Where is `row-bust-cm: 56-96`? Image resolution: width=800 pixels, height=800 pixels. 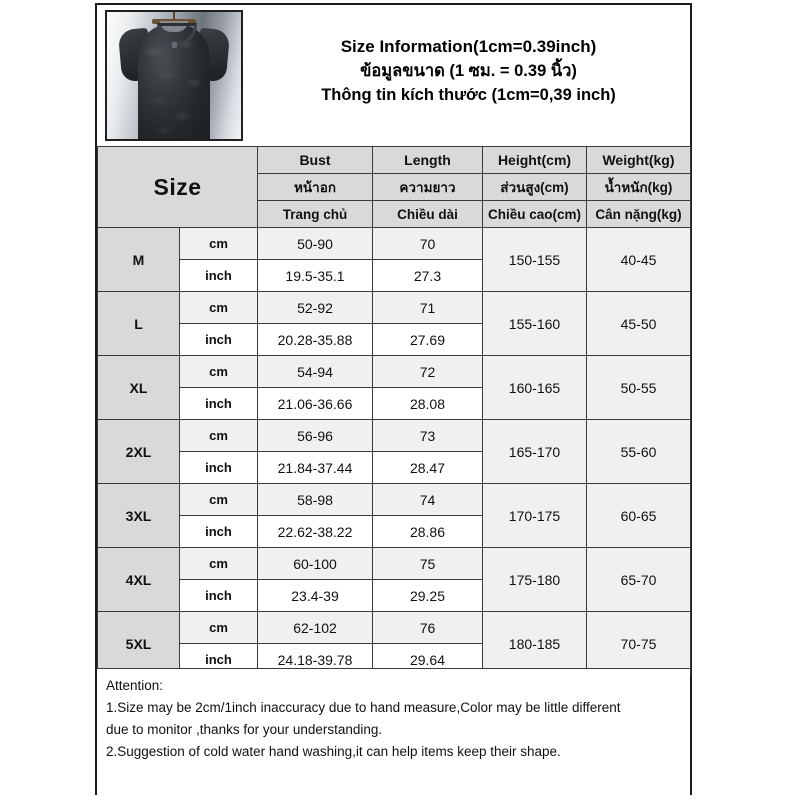 row-bust-cm: 56-96 is located at coordinates (315, 435).